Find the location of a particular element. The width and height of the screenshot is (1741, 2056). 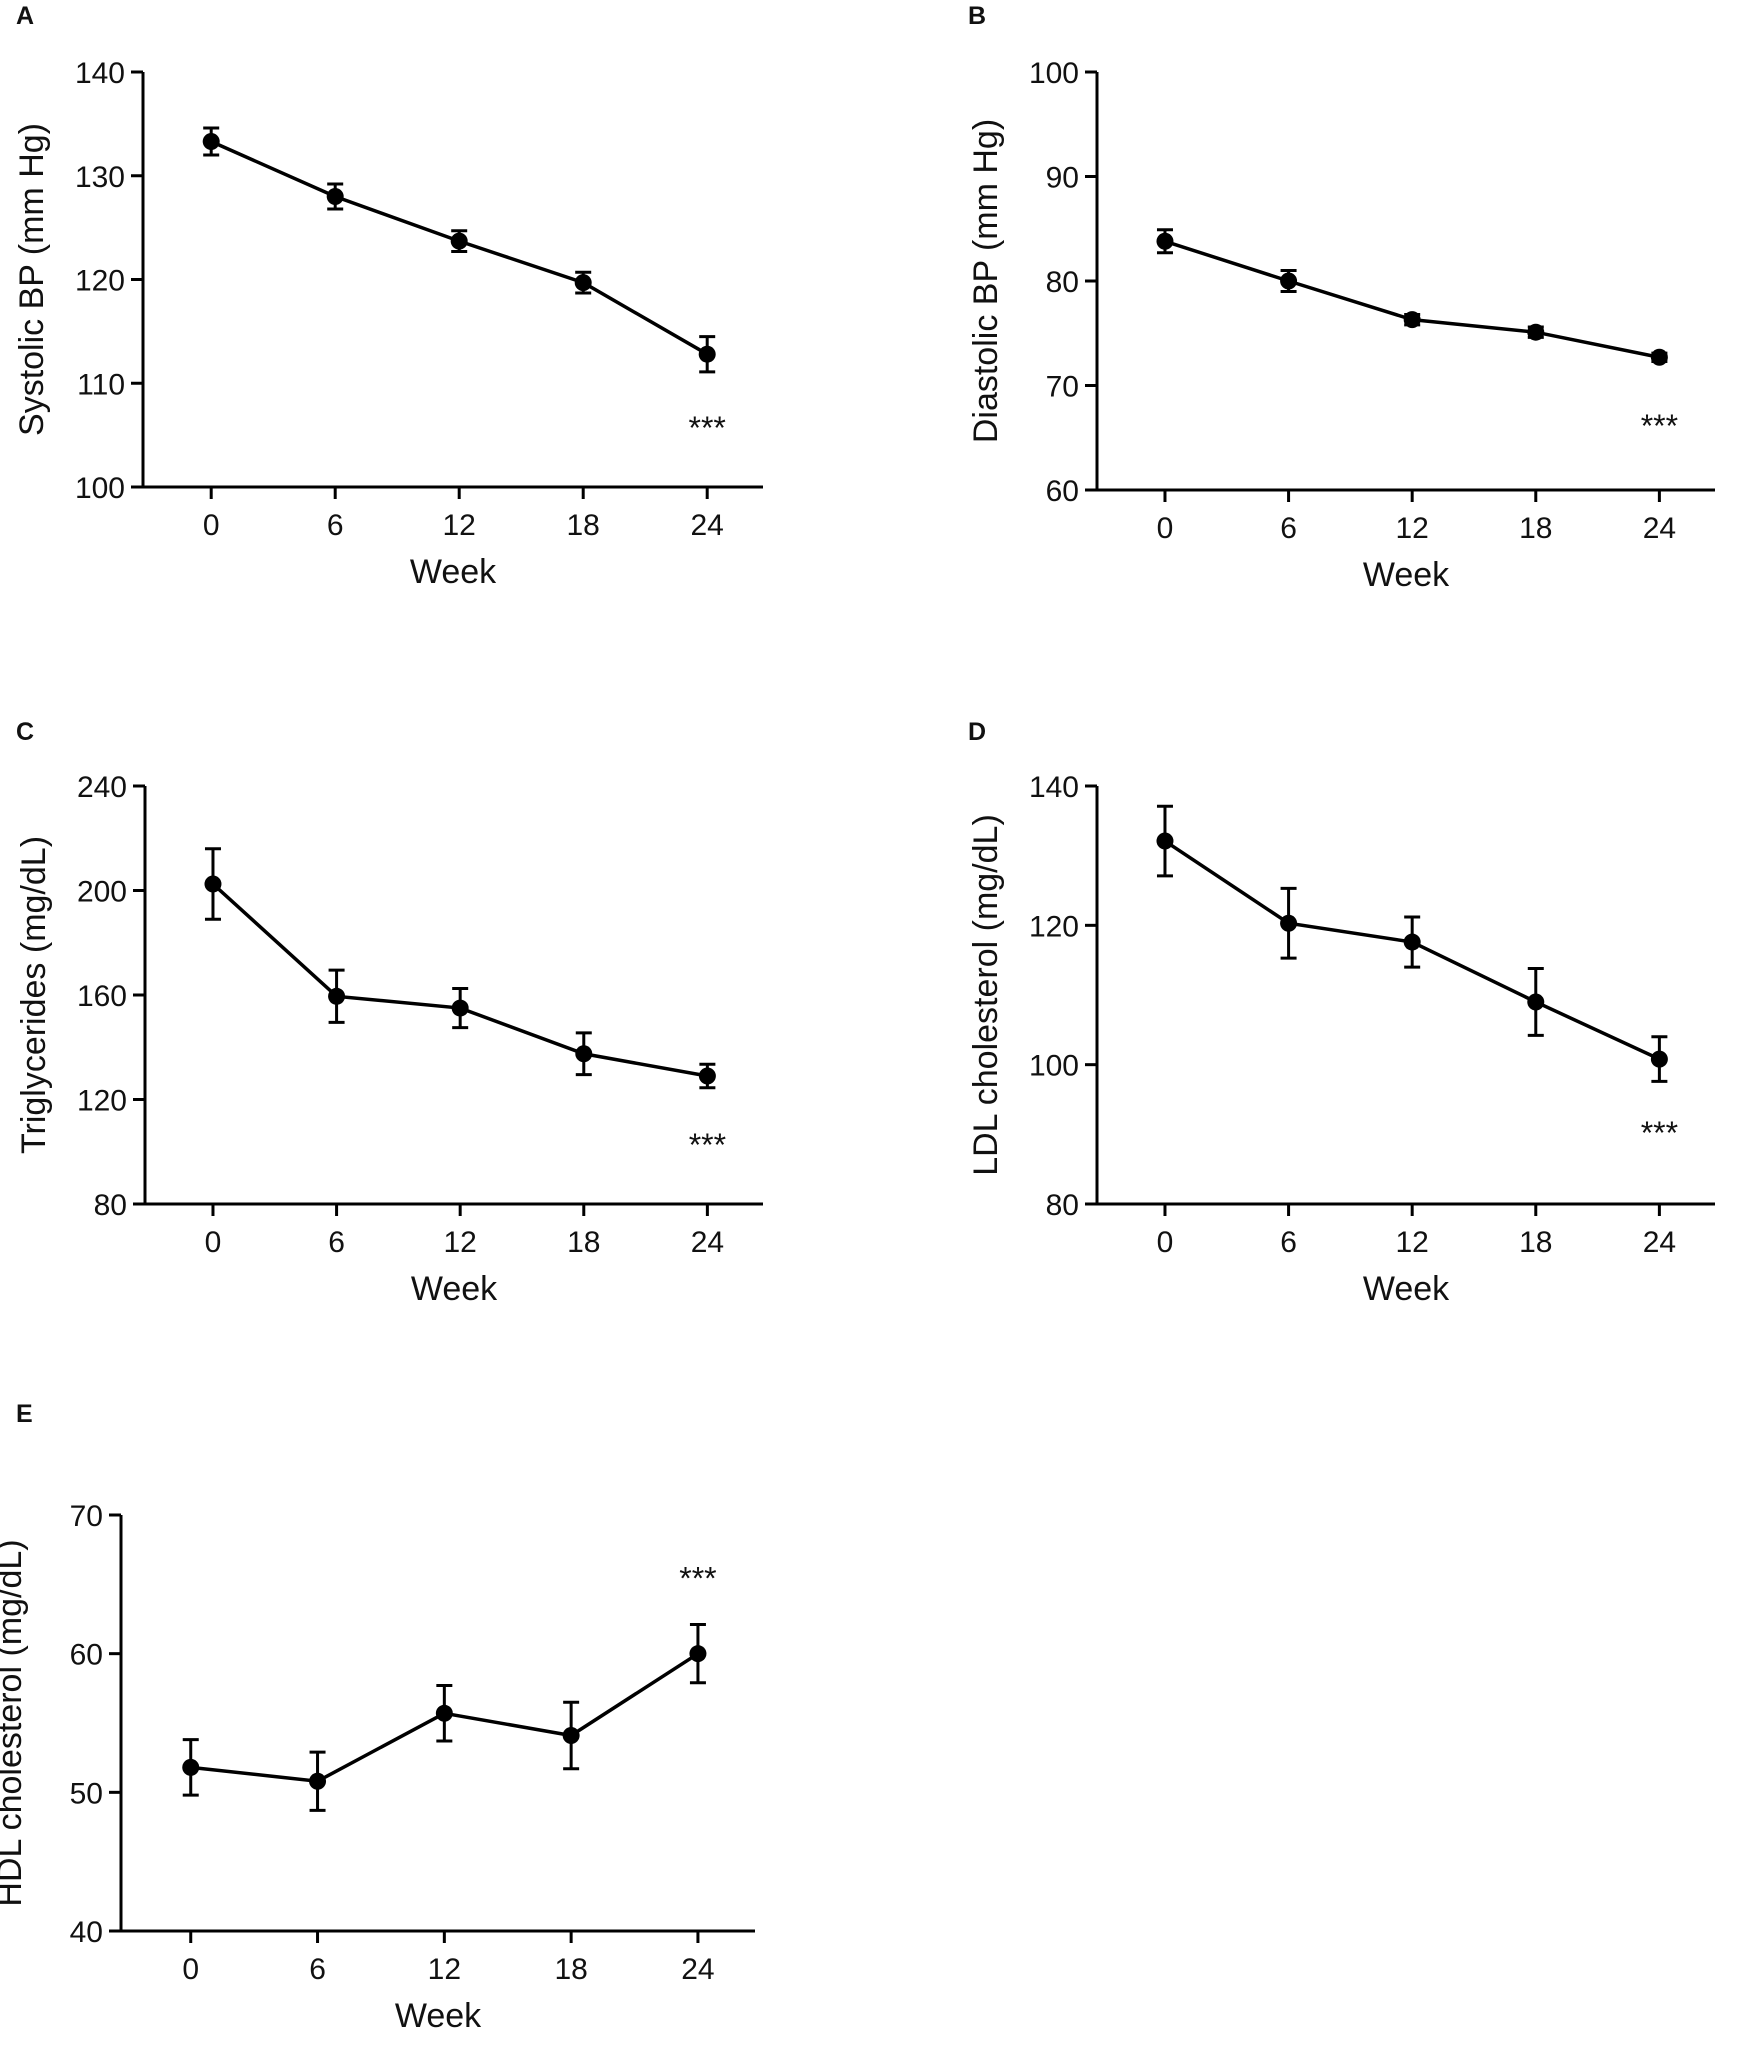

y-axis-title: HDL cholesterol (mg/dL) is located at coordinates (14, 1722).